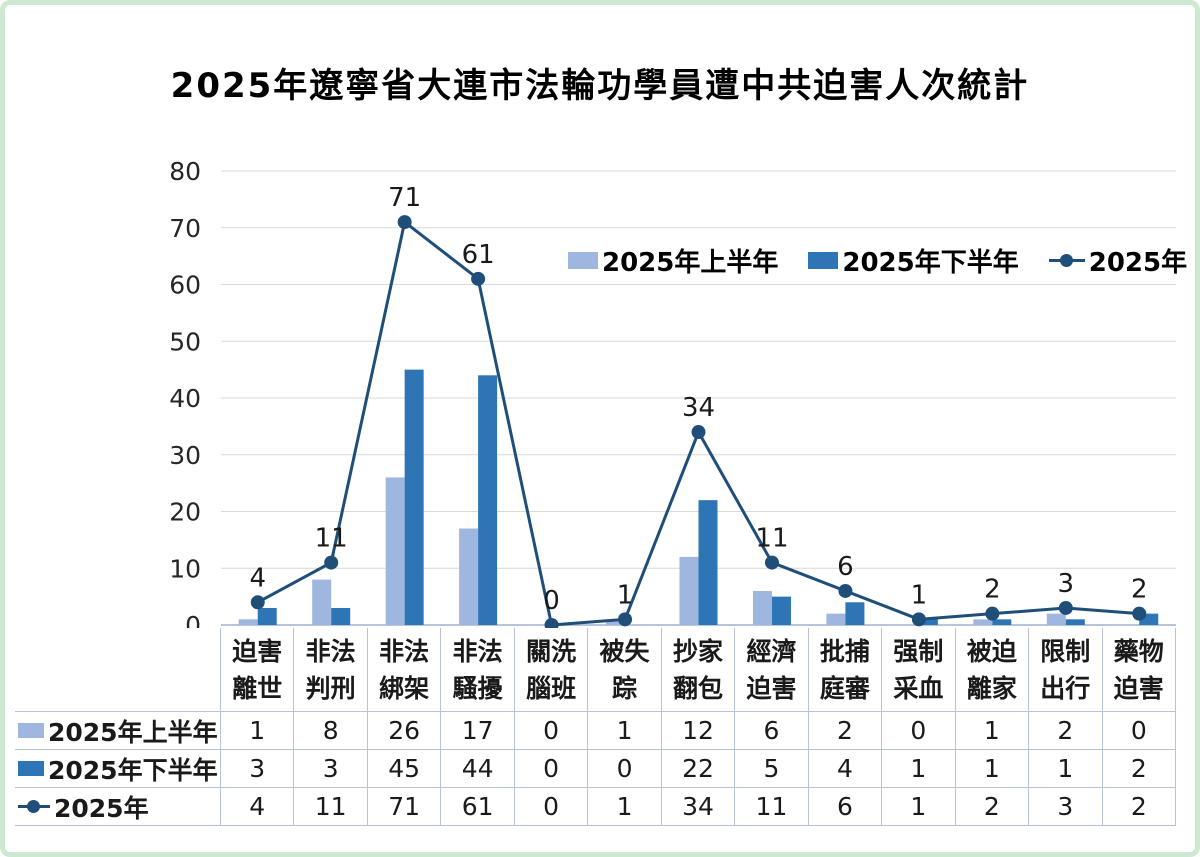 The width and height of the screenshot is (1200, 857). I want to click on value-cell-2025年-批捕庭審: 6, so click(845, 807).